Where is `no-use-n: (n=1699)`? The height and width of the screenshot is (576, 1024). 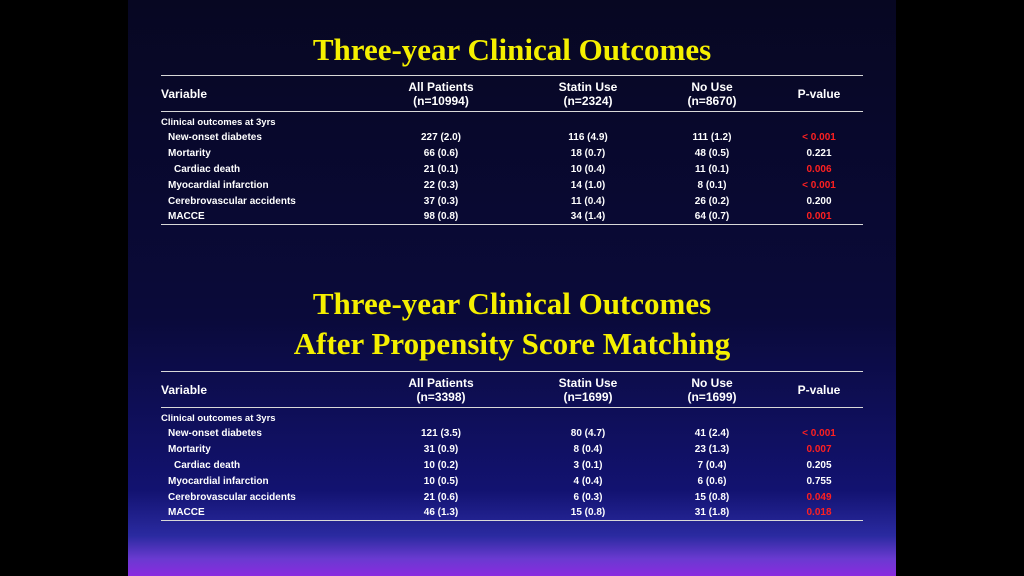
no-use-n: (n=1699) is located at coordinates (712, 396).